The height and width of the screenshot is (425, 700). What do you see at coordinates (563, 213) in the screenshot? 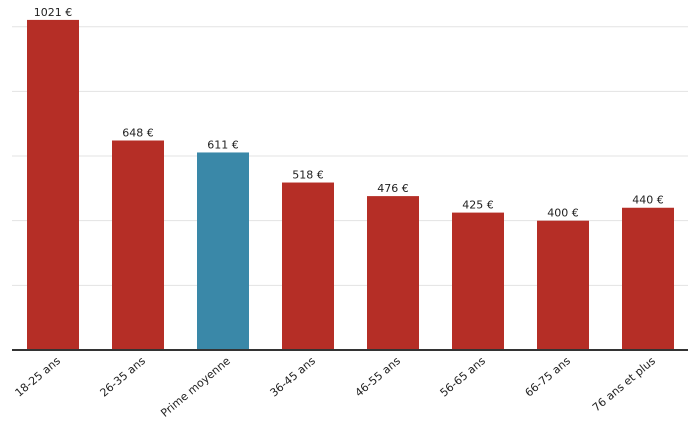
I see `value-label-6: 400 €` at bounding box center [563, 213].